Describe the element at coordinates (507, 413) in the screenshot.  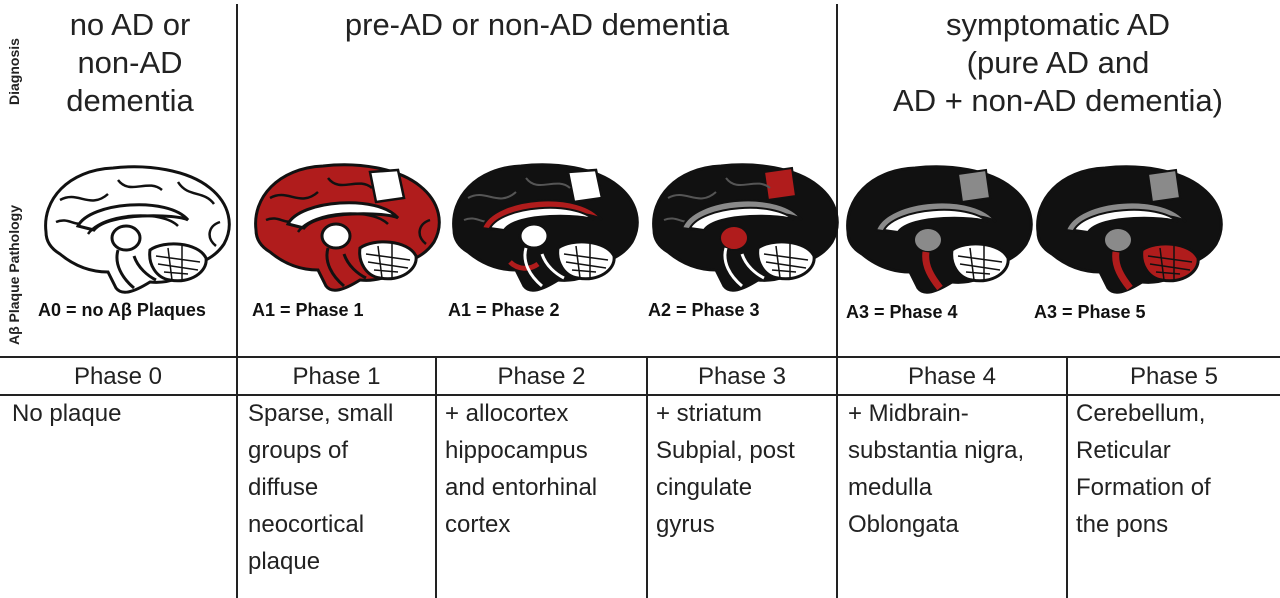
I see `description-line: + allocortex` at that location.